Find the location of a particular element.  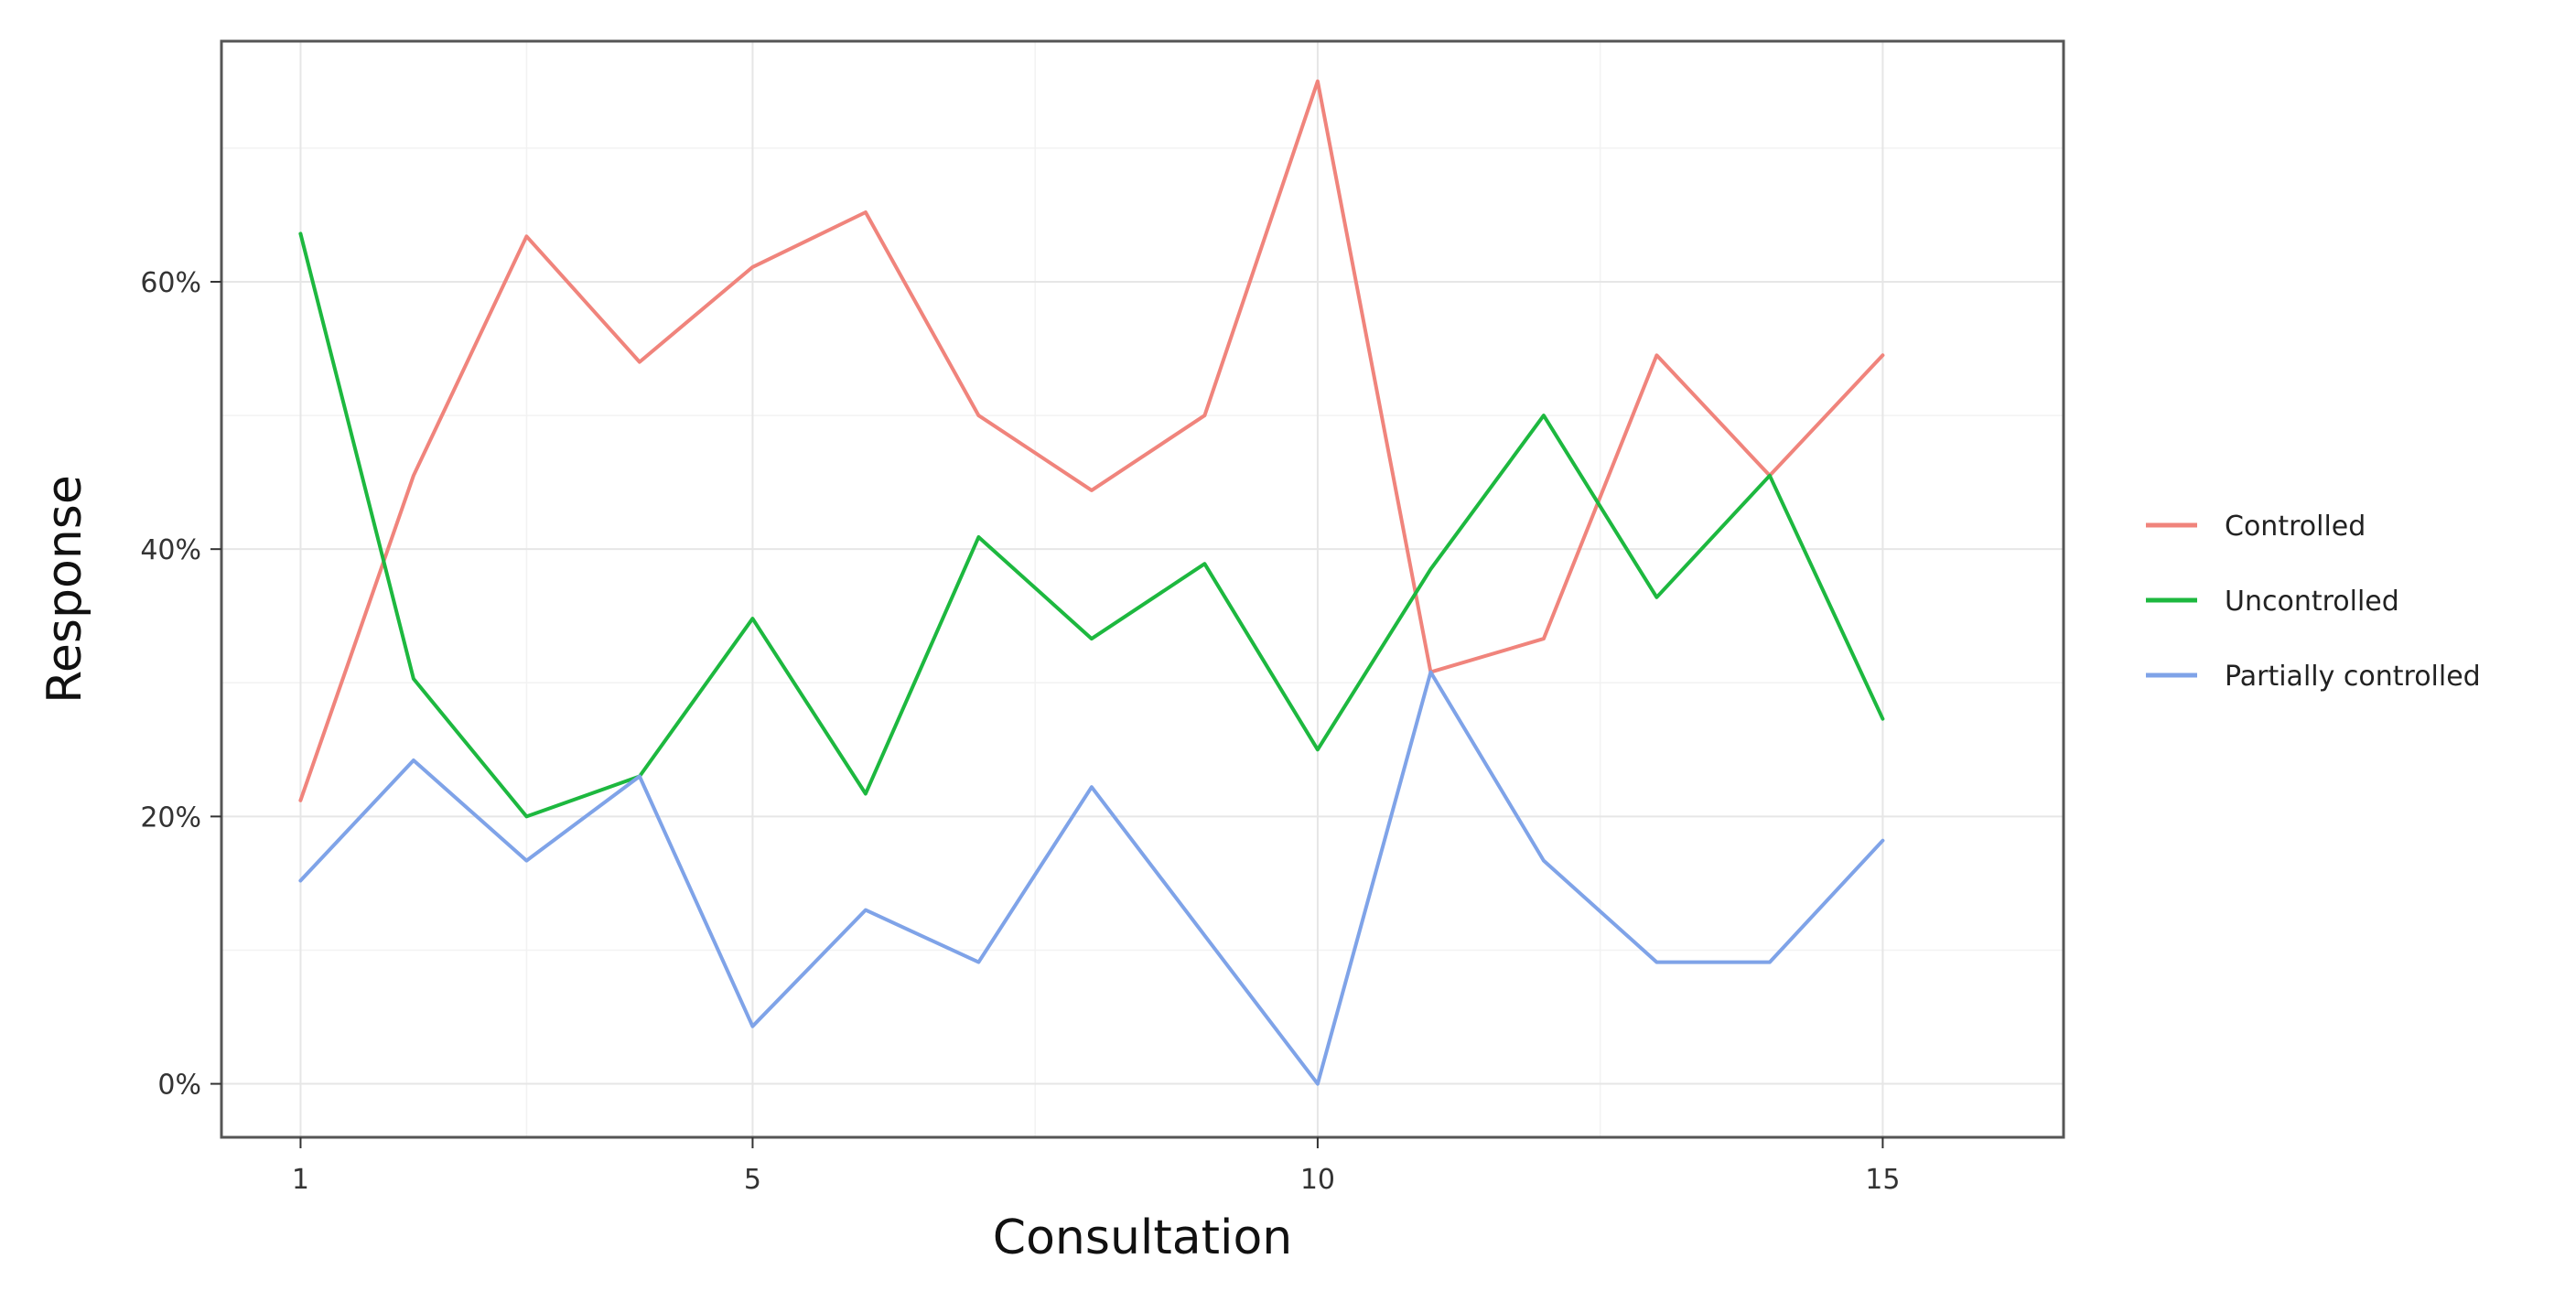

x-tick-label: 1 is located at coordinates (301, 1180).